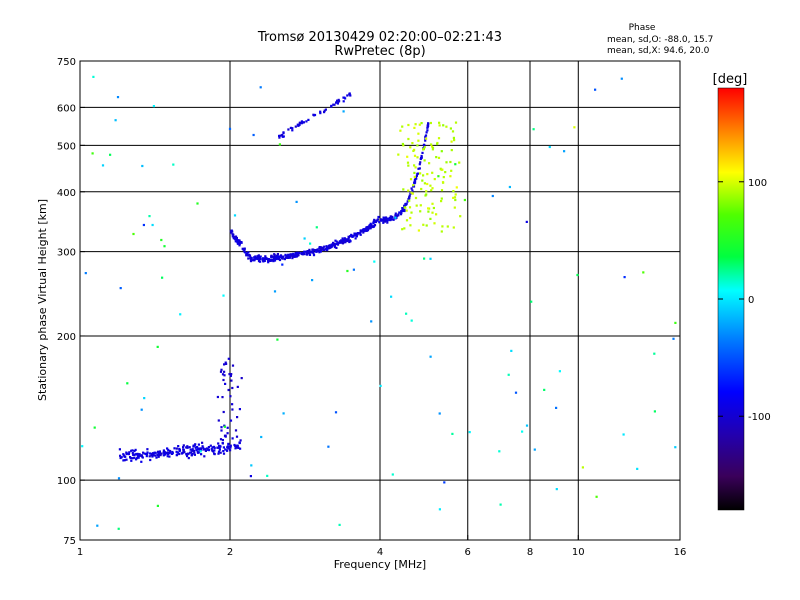 Image resolution: width=800 pixels, height=600 pixels. Describe the element at coordinates (66, 62) in the screenshot. I see `y-tick-label: 750` at that location.